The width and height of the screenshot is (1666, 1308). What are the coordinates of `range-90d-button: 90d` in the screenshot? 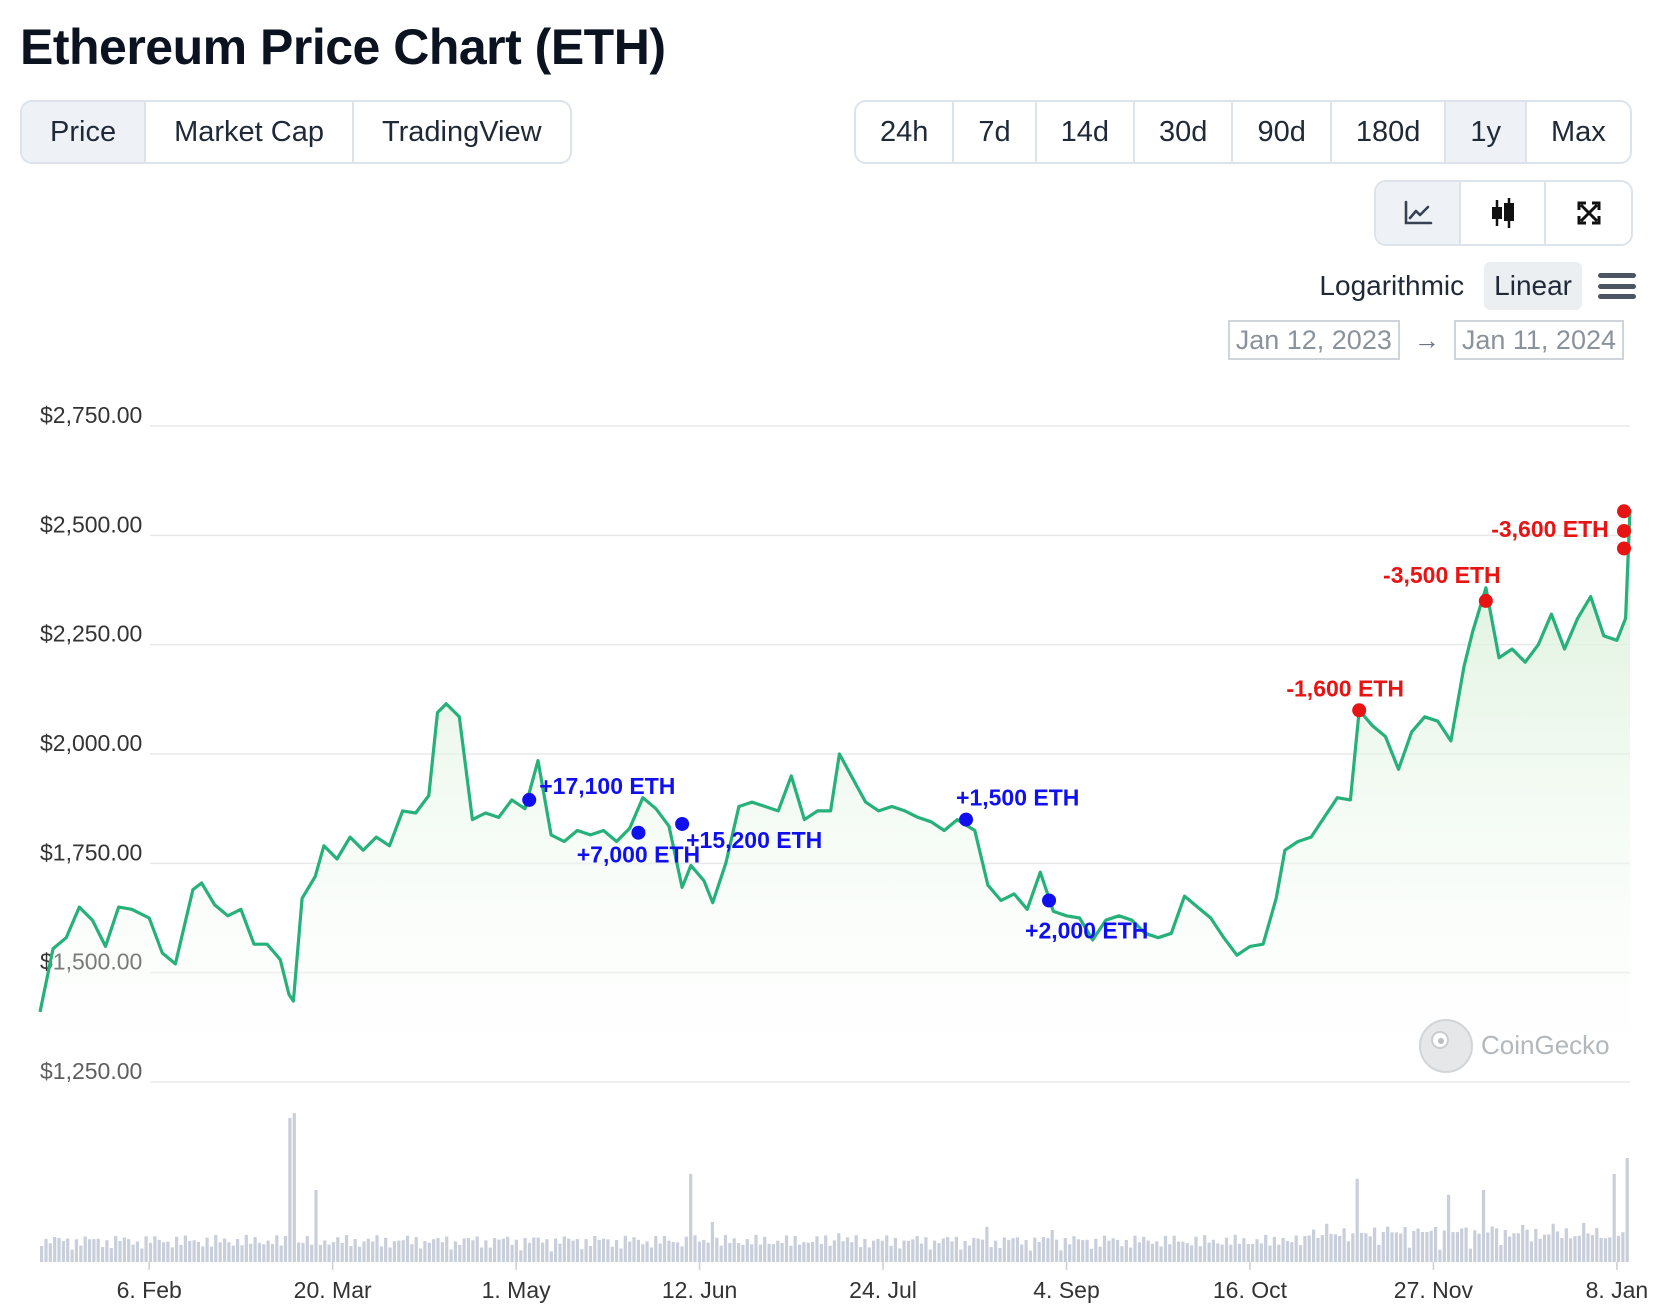 It's located at (1282, 132).